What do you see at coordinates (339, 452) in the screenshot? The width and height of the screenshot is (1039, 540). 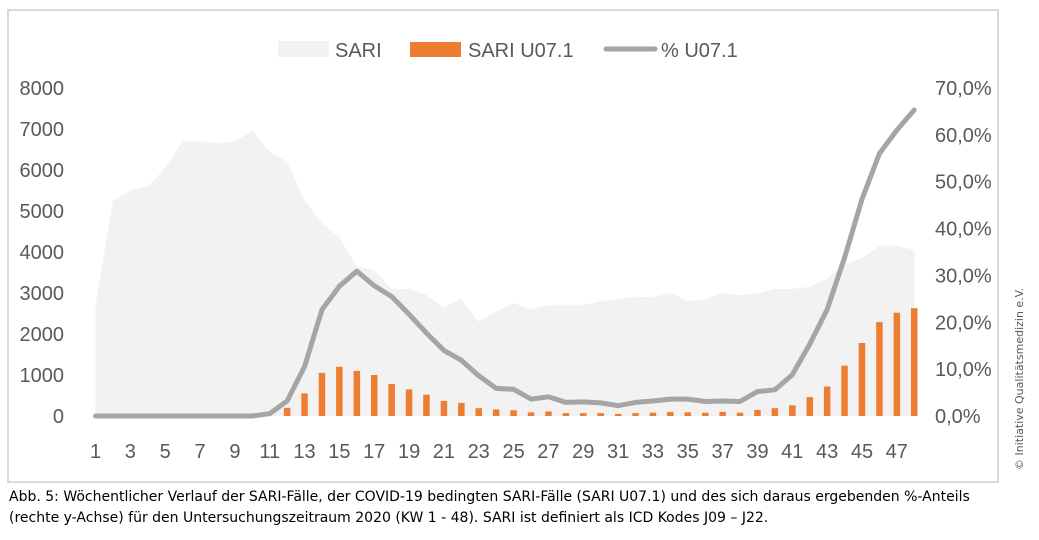 I see `x-tick: 15` at bounding box center [339, 452].